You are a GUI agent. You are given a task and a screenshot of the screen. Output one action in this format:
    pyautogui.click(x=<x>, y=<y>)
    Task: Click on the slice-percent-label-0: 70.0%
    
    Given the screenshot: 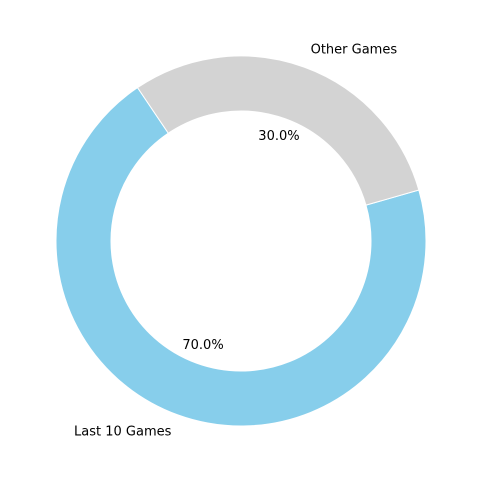 What is the action you would take?
    pyautogui.click(x=202, y=345)
    